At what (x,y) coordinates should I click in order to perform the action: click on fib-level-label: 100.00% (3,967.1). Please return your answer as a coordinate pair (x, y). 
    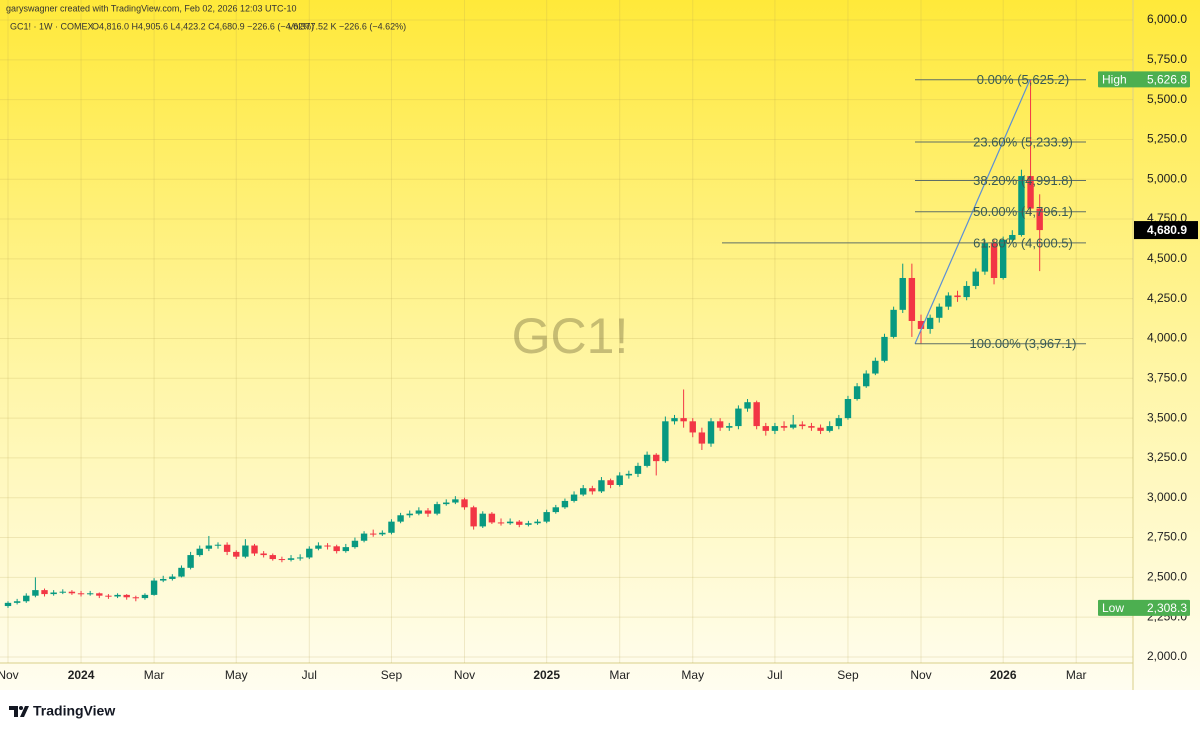
    Looking at the image, I should click on (1023, 343).